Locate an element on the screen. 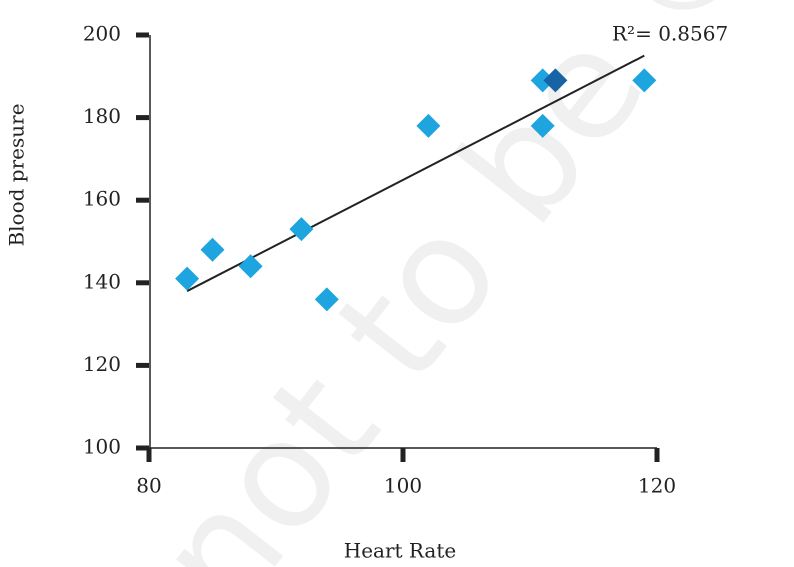 The height and width of the screenshot is (567, 794). y-tick-label: 200 is located at coordinates (102, 34).